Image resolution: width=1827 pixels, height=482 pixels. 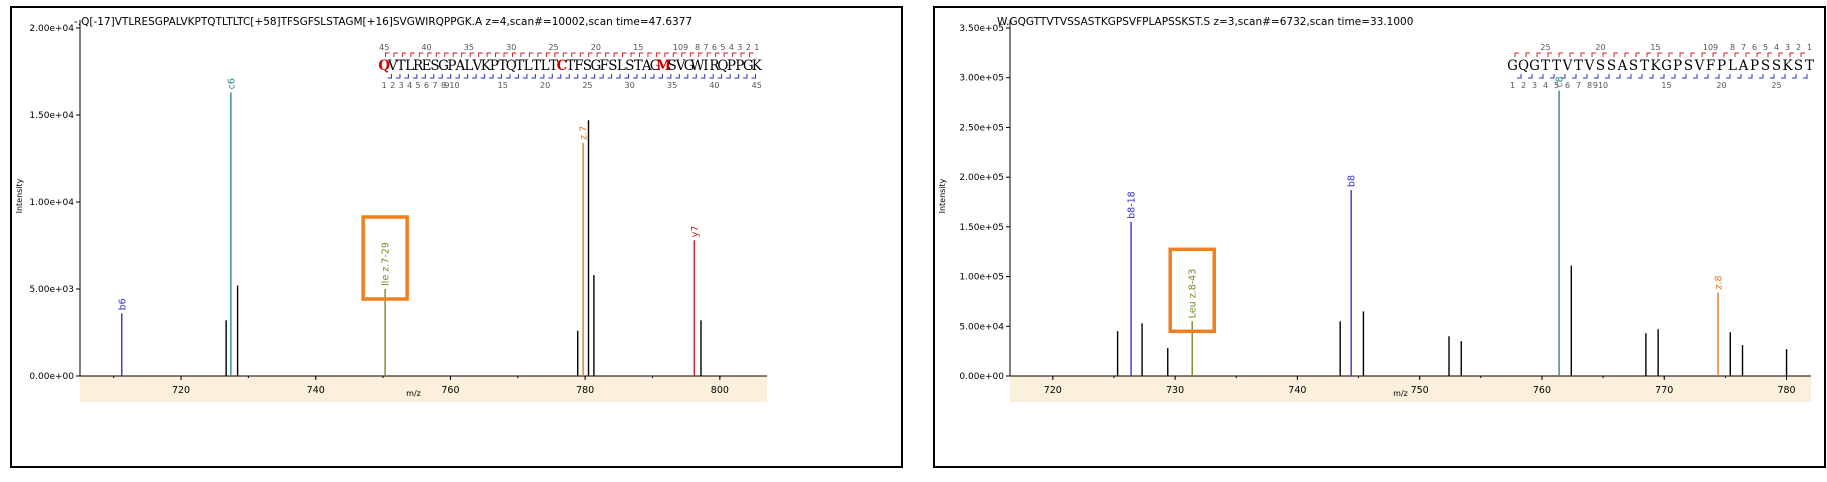 I want to click on sequence-bottom-label: 1, so click(x=1512, y=85).